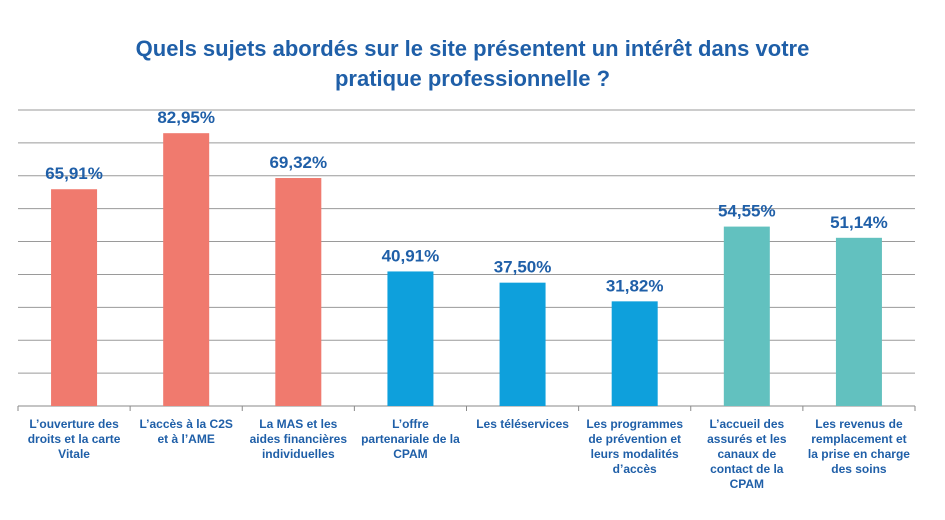 This screenshot has height=520, width=945. What do you see at coordinates (747, 211) in the screenshot?
I see `data-label: 54,55%` at bounding box center [747, 211].